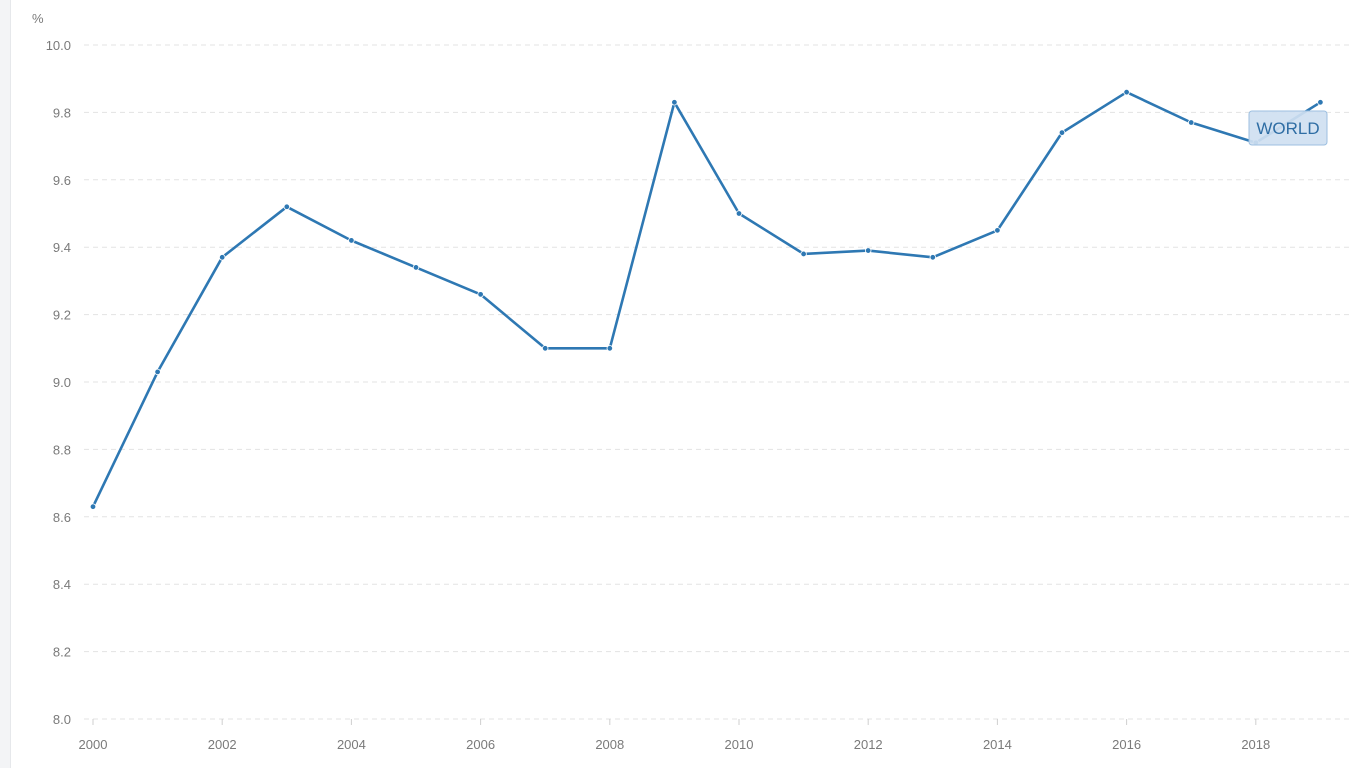 The height and width of the screenshot is (768, 1364). Describe the element at coordinates (62, 247) in the screenshot. I see `y-tick-label: 9.4` at that location.